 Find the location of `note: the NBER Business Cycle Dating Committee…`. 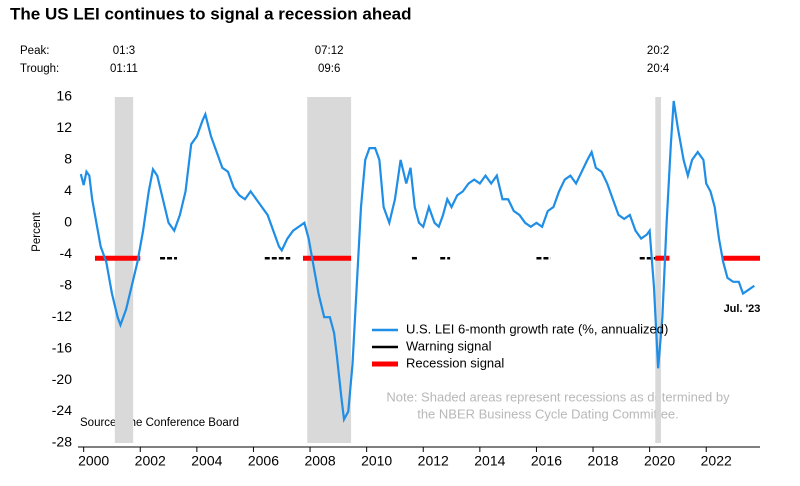

note: the NBER Business Cycle Dating Committee… is located at coordinates (548, 413).